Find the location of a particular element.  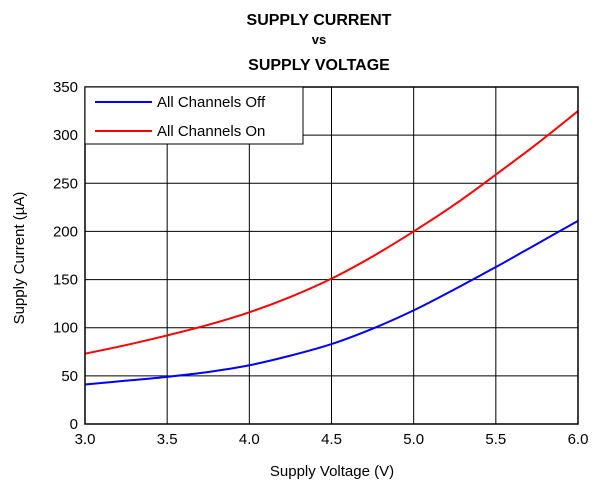

x-tick-label: 5.5 is located at coordinates (495, 439).